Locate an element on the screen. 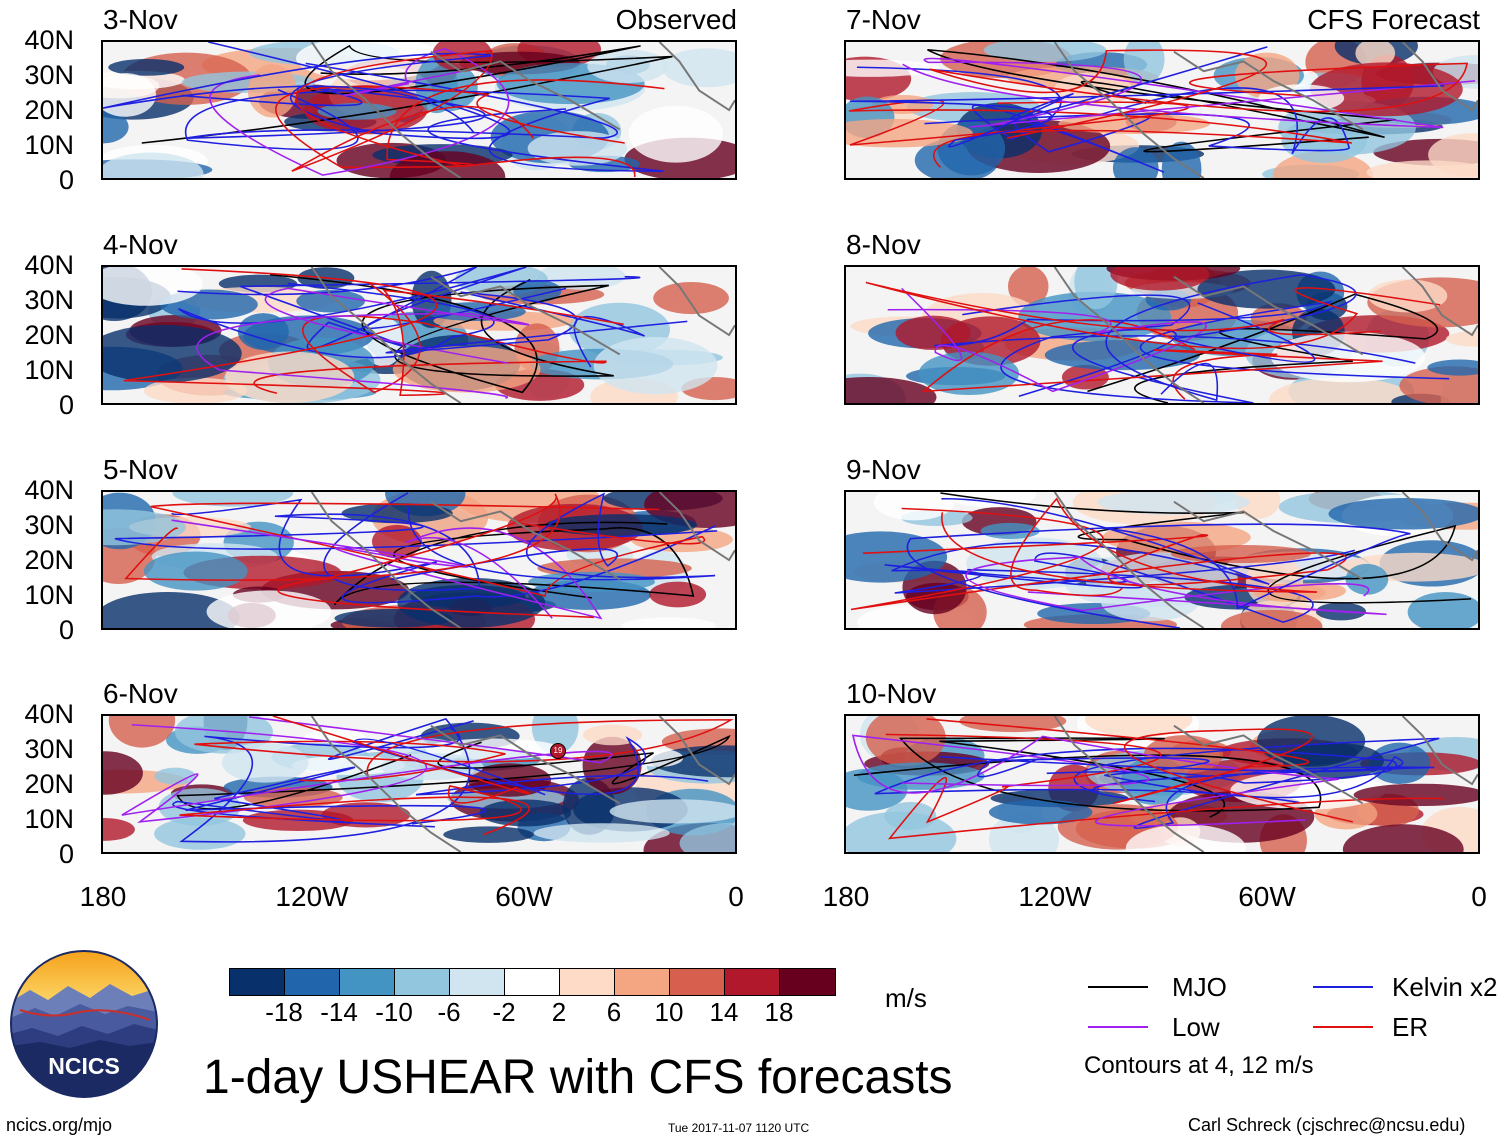 The height and width of the screenshot is (1141, 1510). colorbar-label: -14 is located at coordinates (339, 1012).